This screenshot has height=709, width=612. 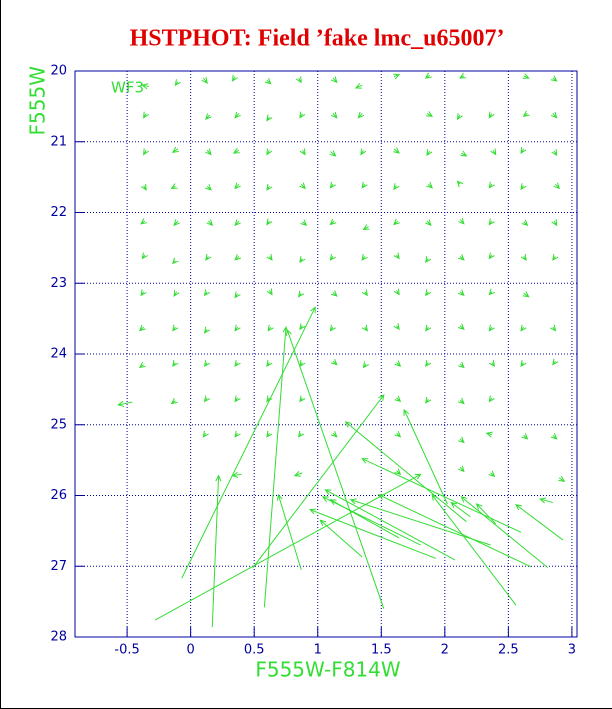 What do you see at coordinates (317, 39) in the screenshot?
I see `chart-title: HSTPHOT: Field ’fake lmc_u65007’` at bounding box center [317, 39].